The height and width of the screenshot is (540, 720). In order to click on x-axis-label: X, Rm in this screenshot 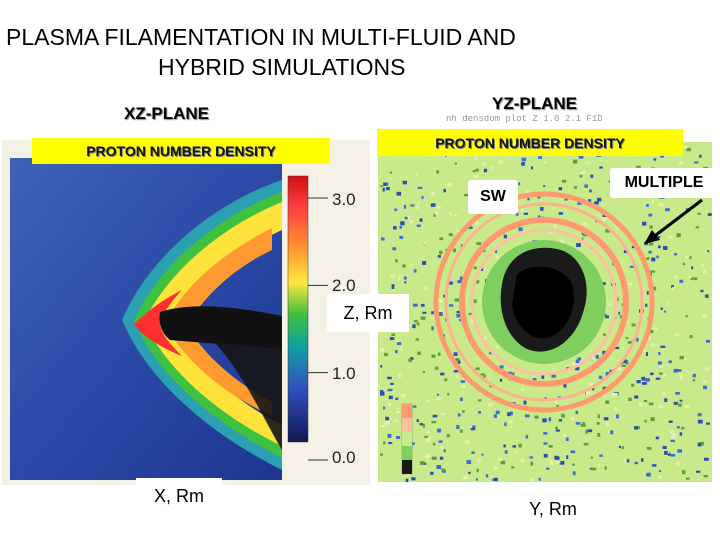, I will do `click(179, 496)`.